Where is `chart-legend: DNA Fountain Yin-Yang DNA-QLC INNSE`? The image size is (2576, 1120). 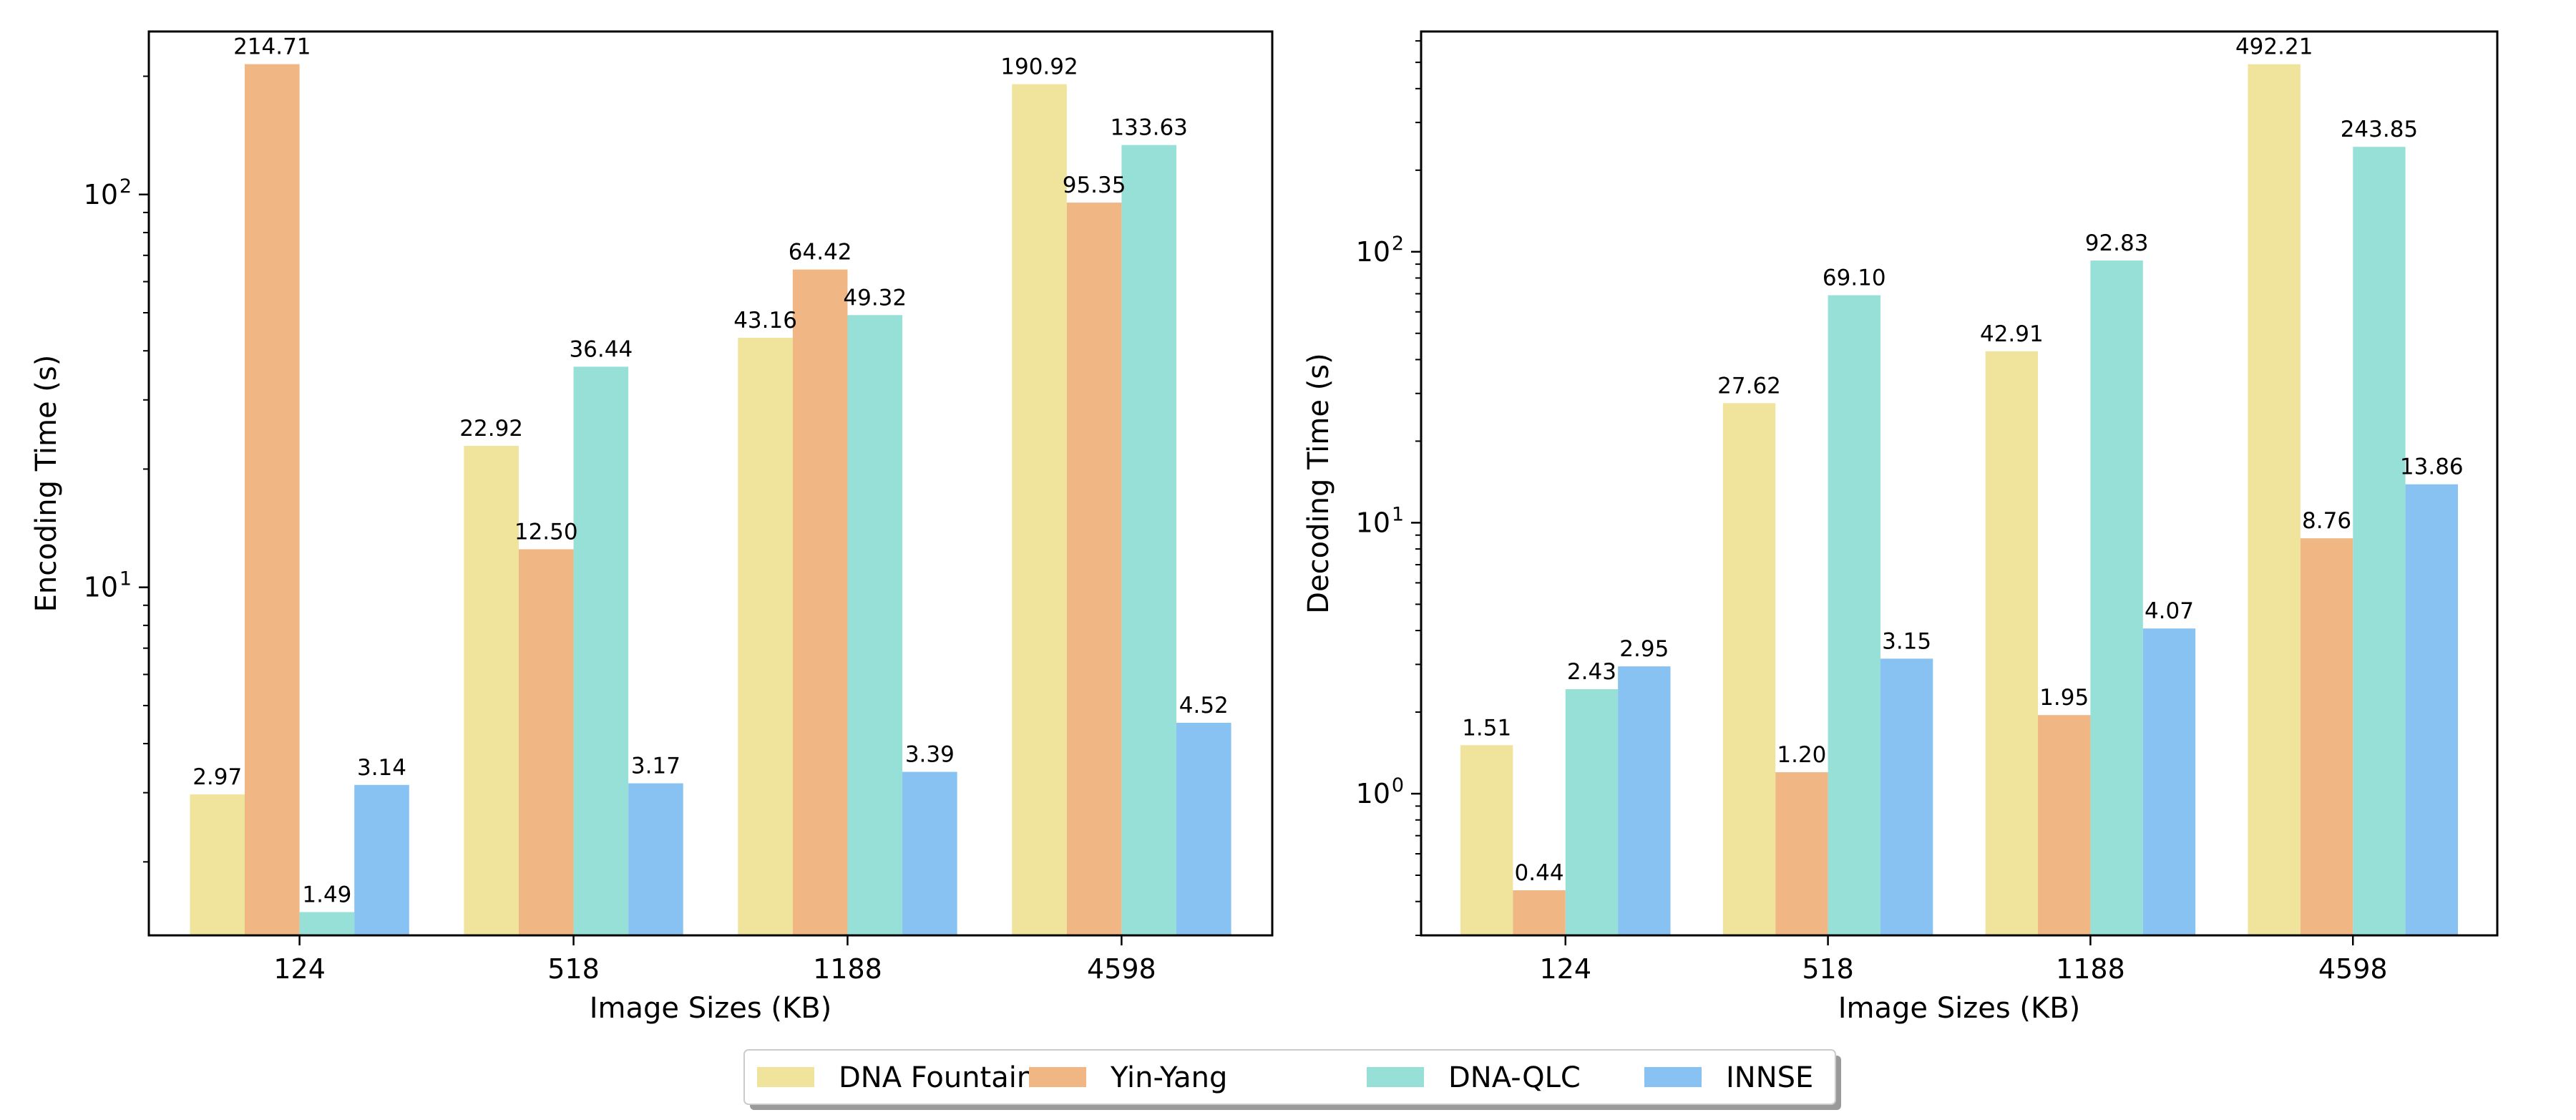 chart-legend: DNA Fountain Yin-Yang DNA-QLC INNSE is located at coordinates (1292, 1079).